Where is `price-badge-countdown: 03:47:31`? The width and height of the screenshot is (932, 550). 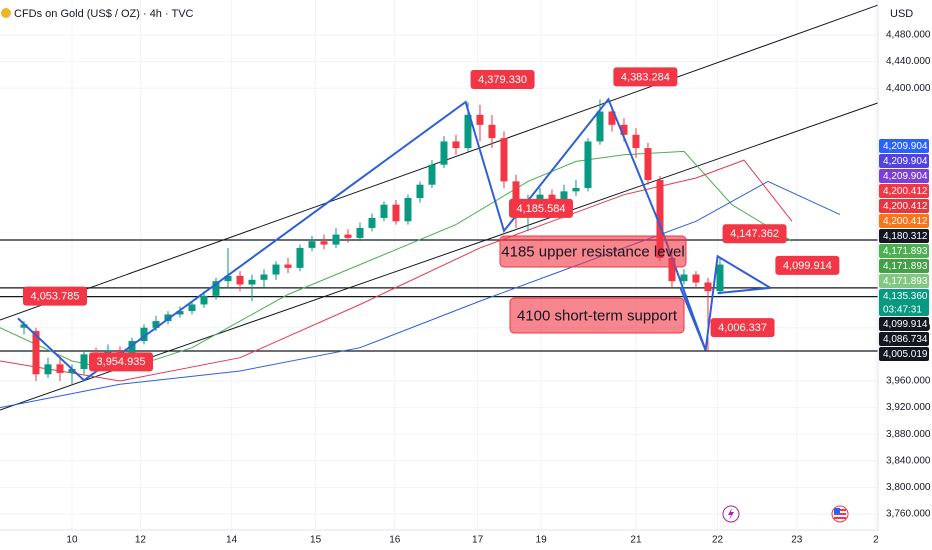 price-badge-countdown: 03:47:31 is located at coordinates (902, 310).